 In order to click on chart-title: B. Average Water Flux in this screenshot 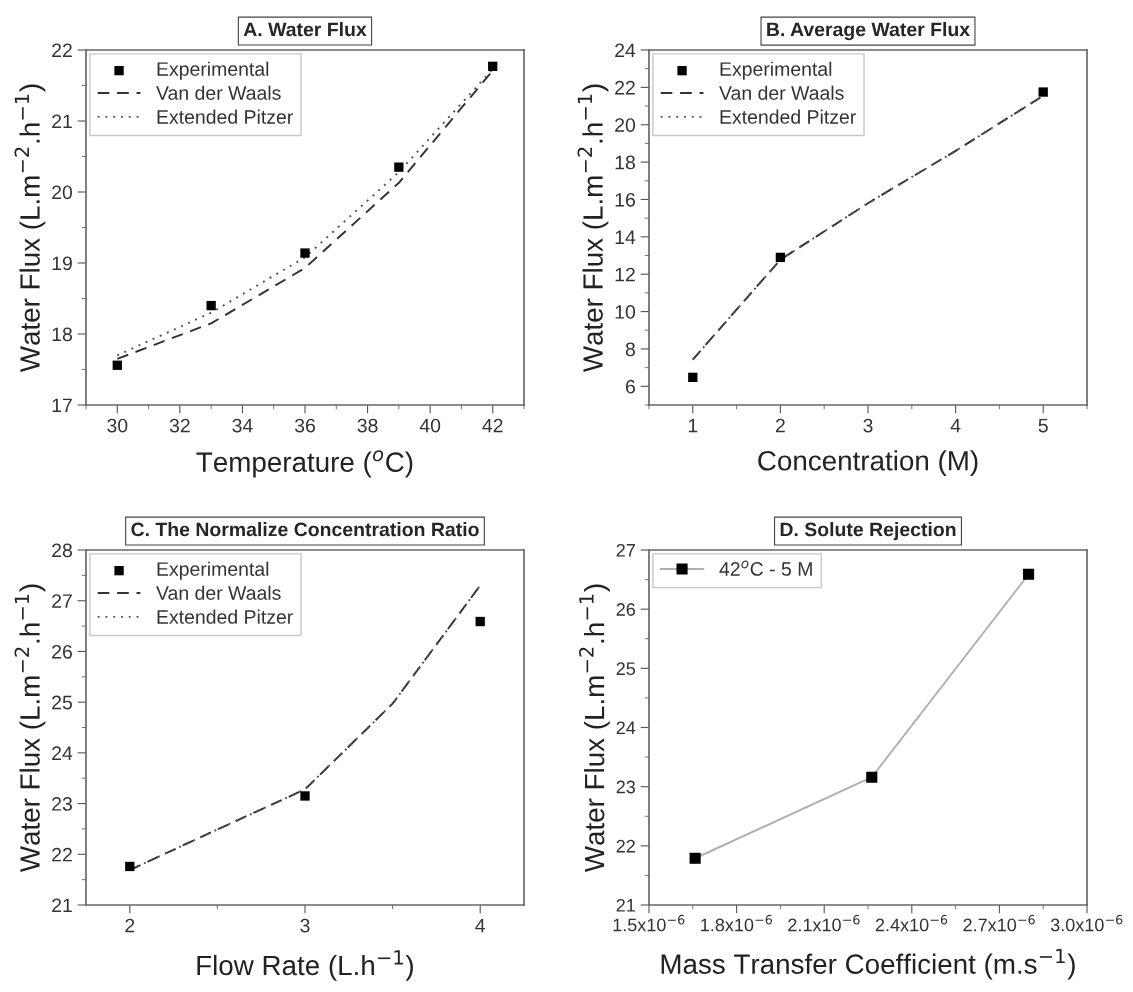, I will do `click(868, 31)`.